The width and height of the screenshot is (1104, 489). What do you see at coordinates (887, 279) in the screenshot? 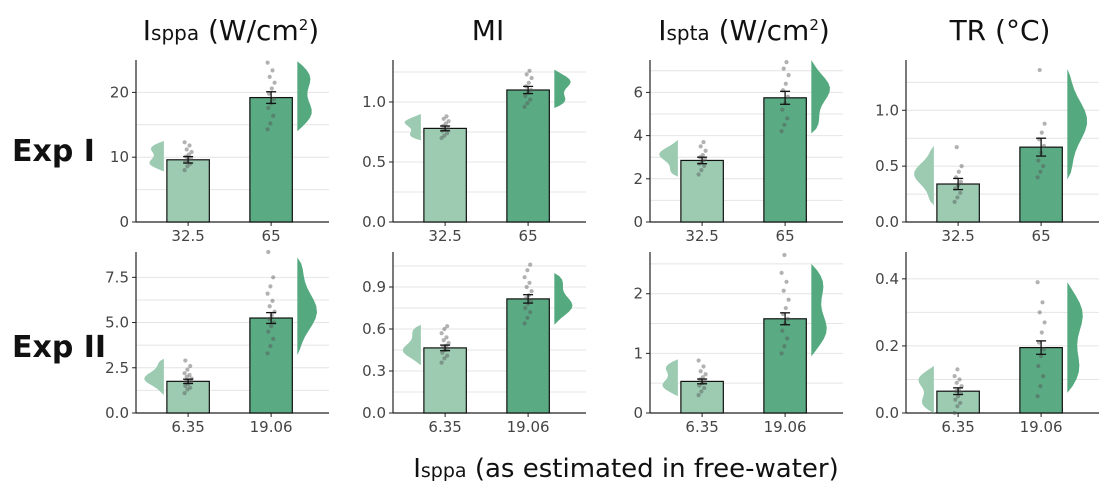
I see `y-tick-label: 0.4` at bounding box center [887, 279].